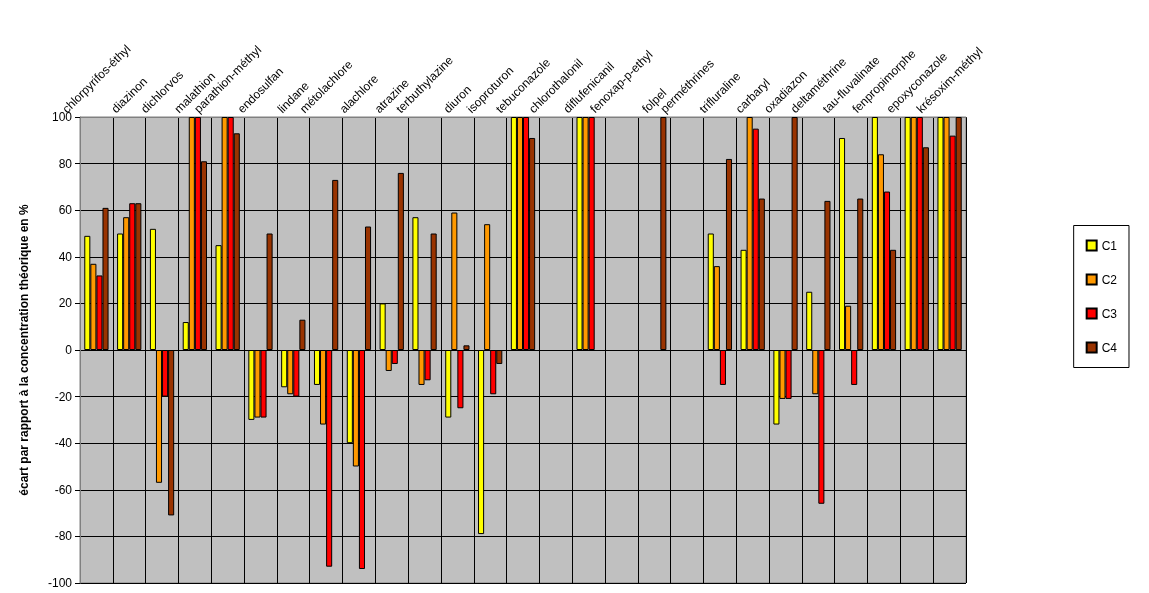 The width and height of the screenshot is (1149, 593). I want to click on legend-label: C2, so click(1109, 279).